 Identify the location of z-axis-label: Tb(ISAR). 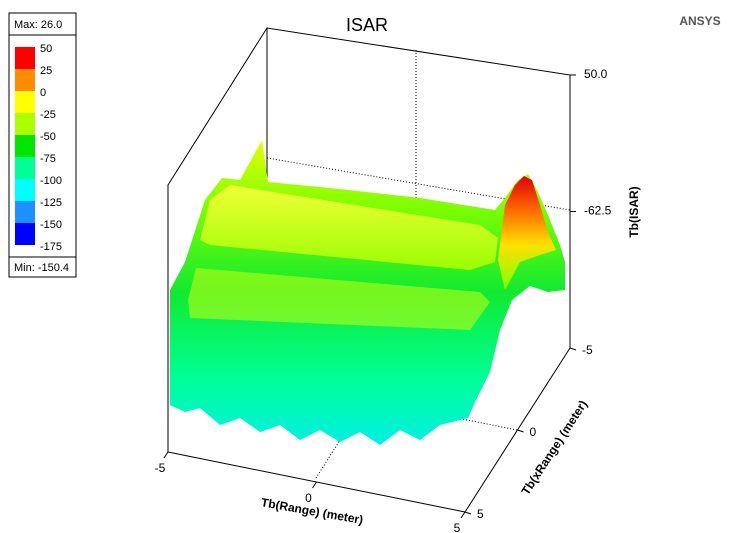
(634, 211).